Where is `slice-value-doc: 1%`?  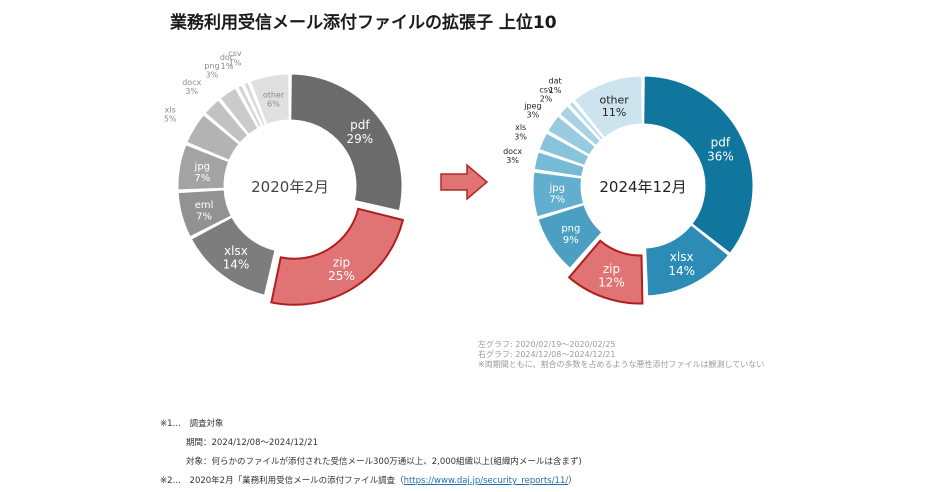 slice-value-doc: 1% is located at coordinates (227, 66).